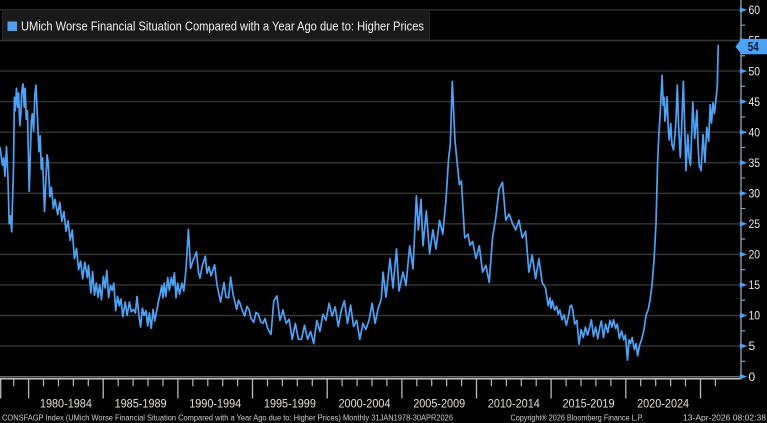 This screenshot has width=767, height=423. I want to click on svg-text: 50, so click(755, 71).